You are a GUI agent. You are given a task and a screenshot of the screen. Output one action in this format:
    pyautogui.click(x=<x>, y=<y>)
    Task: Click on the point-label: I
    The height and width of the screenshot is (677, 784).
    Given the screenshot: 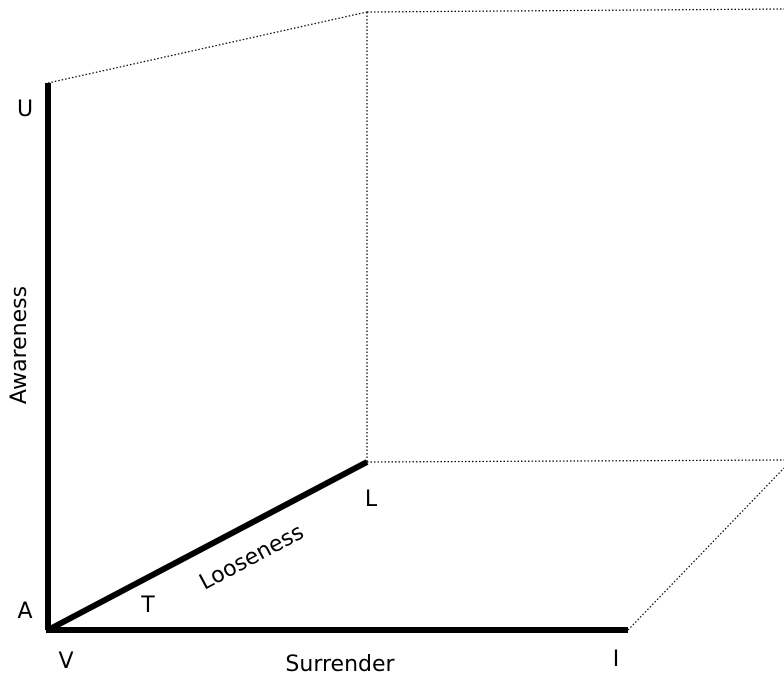 What is the action you would take?
    pyautogui.click(x=616, y=659)
    